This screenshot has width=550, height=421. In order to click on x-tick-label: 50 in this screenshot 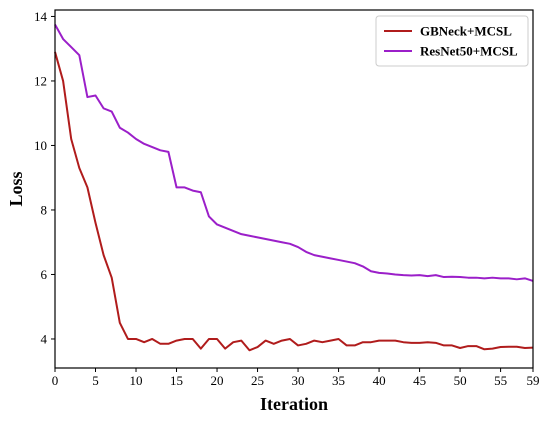, I will do `click(460, 380)`.